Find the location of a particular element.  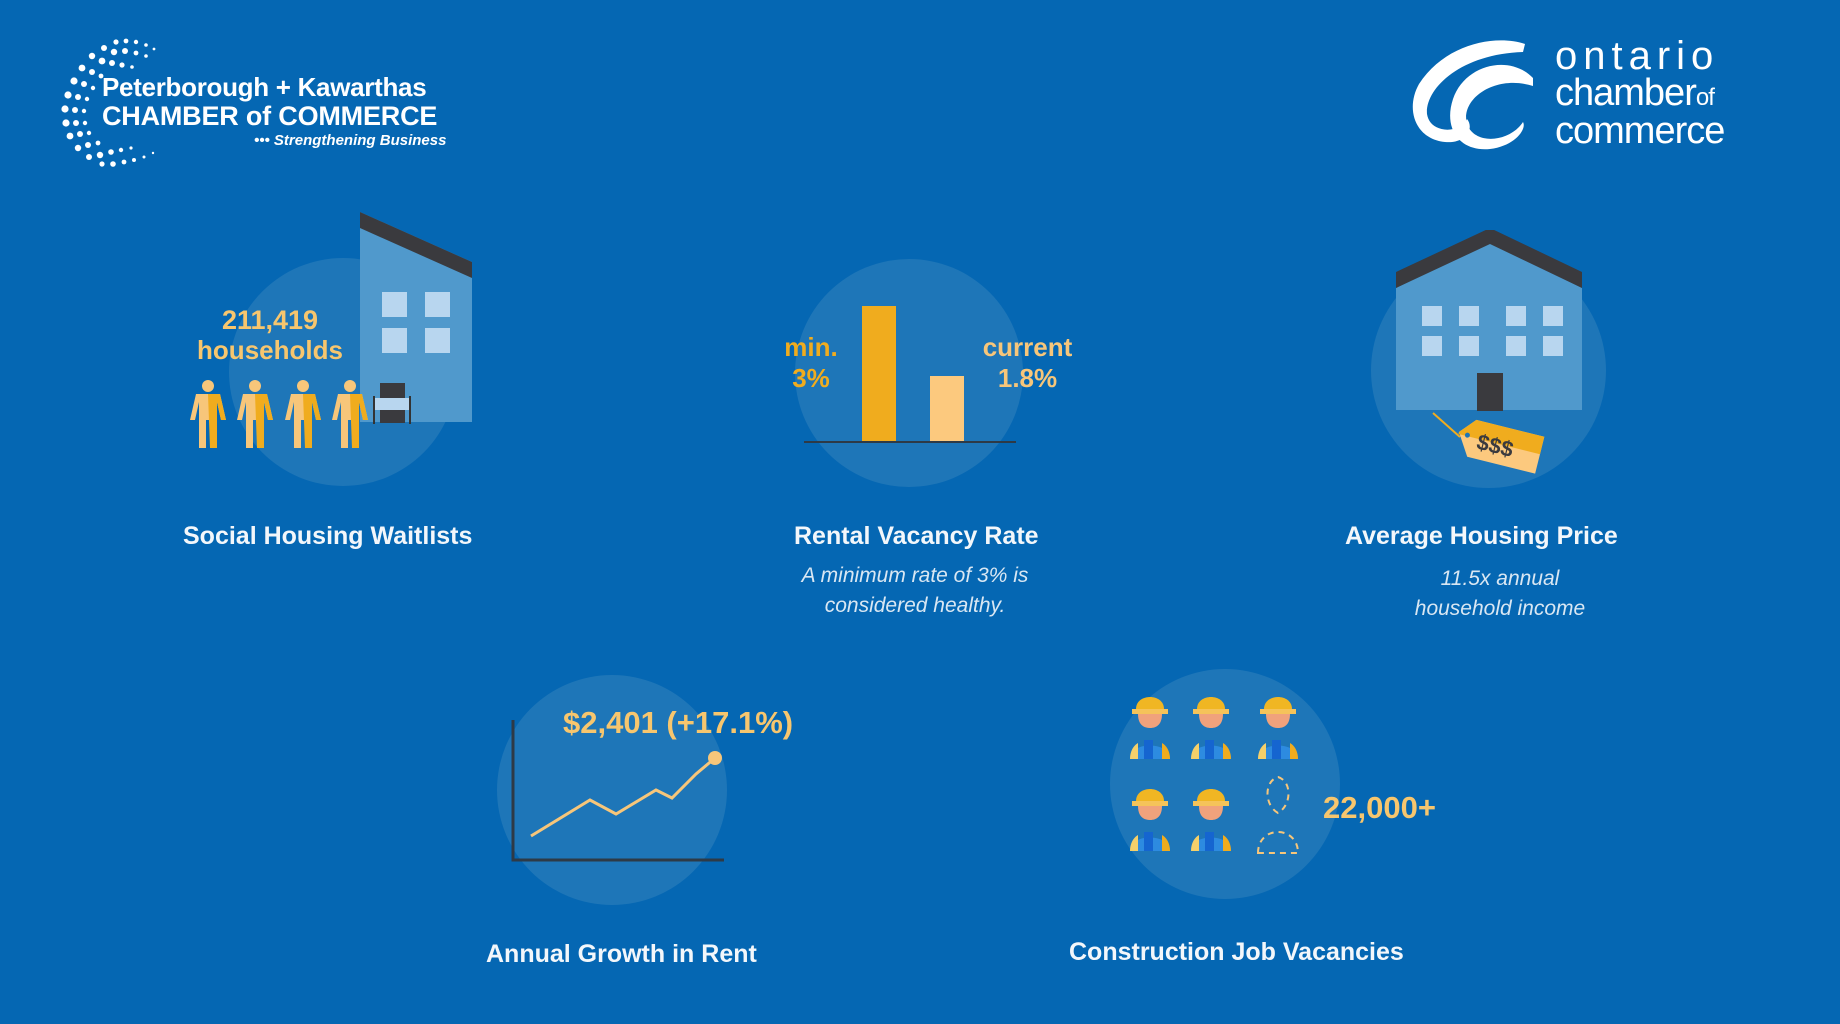

stat-note: 11.5x annual household income is located at coordinates (1500, 594).